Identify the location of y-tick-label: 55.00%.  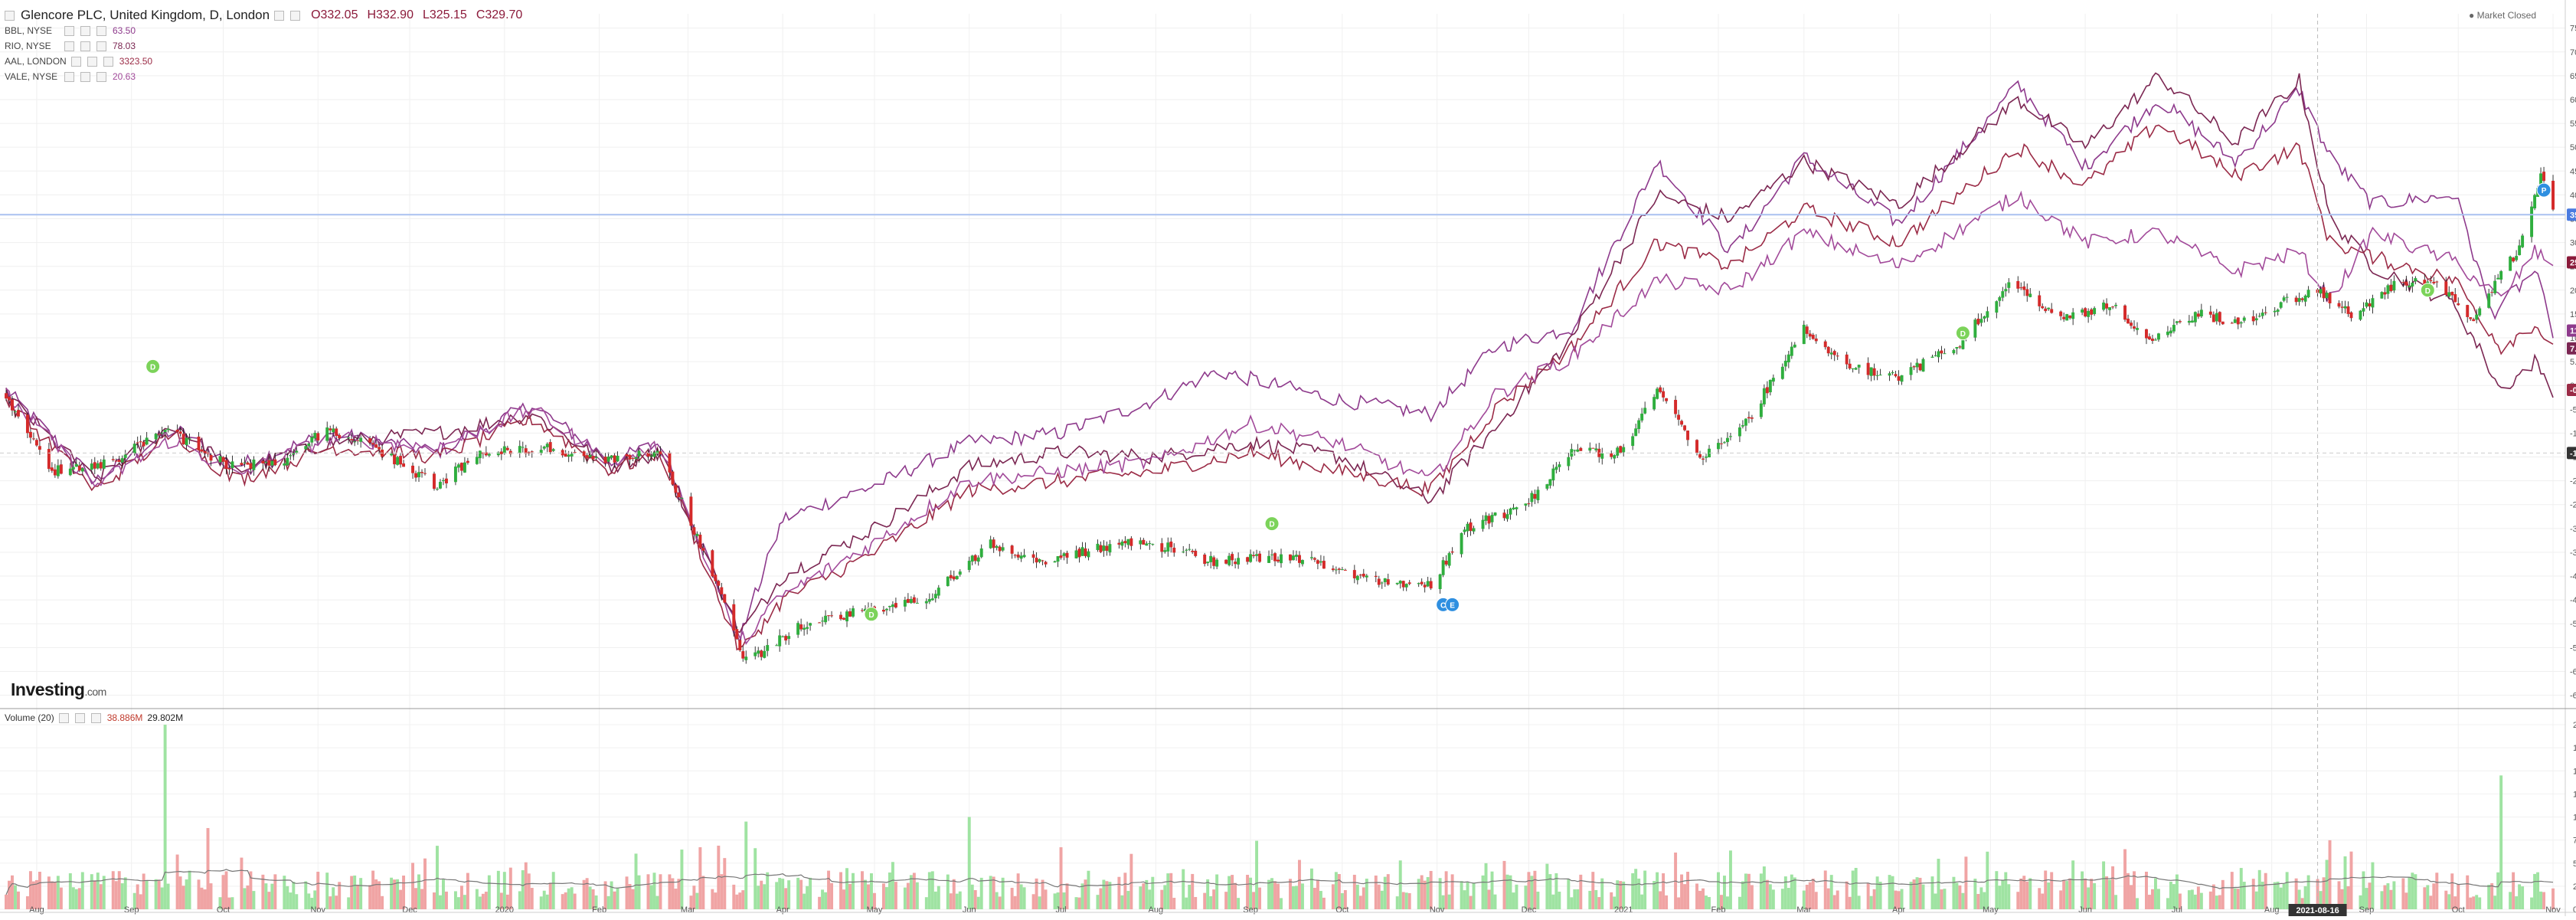
(2573, 124).